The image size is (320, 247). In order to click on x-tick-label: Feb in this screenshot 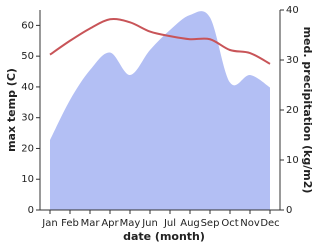, I will do `click(70, 223)`.